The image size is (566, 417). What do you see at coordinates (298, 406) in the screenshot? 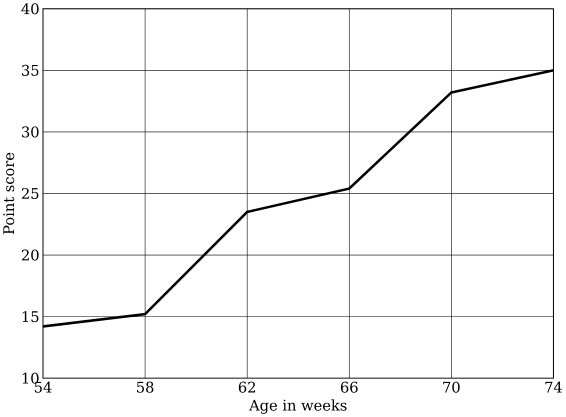
I see `x-axis-title: Age in weeks` at bounding box center [298, 406].